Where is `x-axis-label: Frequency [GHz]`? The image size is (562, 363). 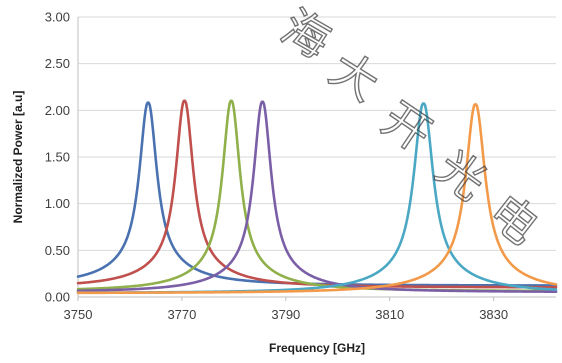 x-axis-label: Frequency [GHz] is located at coordinates (317, 348).